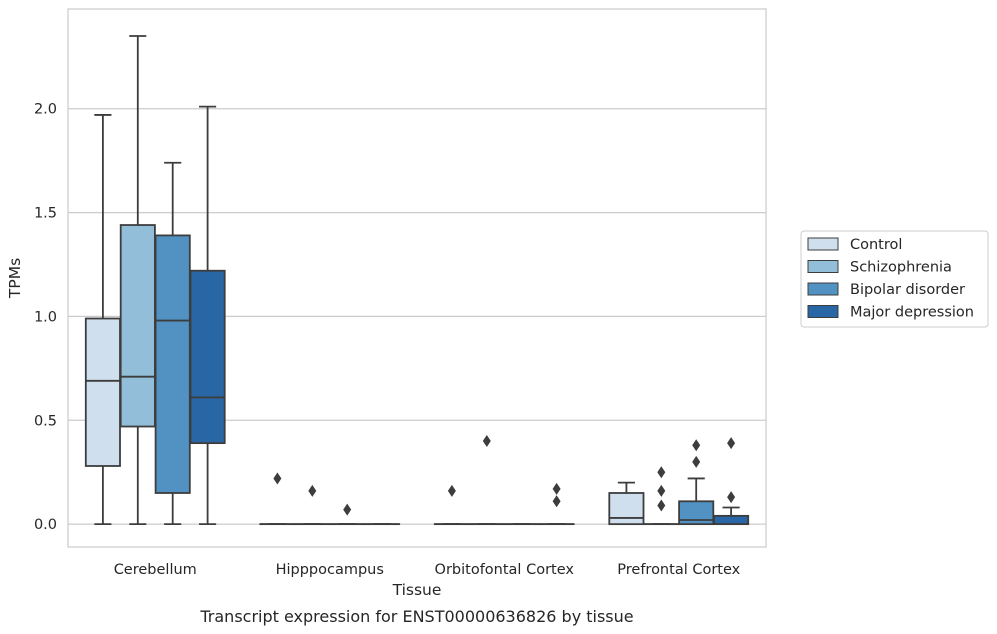 Image resolution: width=997 pixels, height=634 pixels. What do you see at coordinates (907, 290) in the screenshot?
I see `legend-label: Bipolar disorder` at bounding box center [907, 290].